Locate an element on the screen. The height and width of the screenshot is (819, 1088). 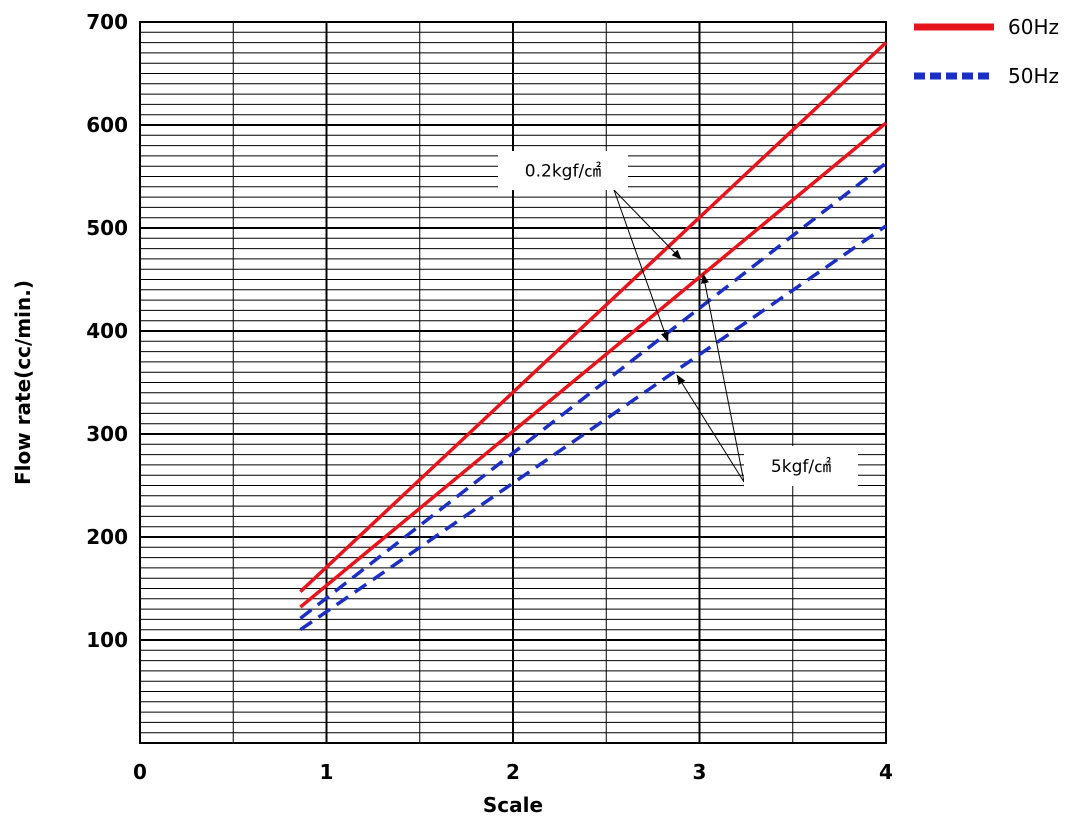
x-tick-label: 3 is located at coordinates (700, 772).